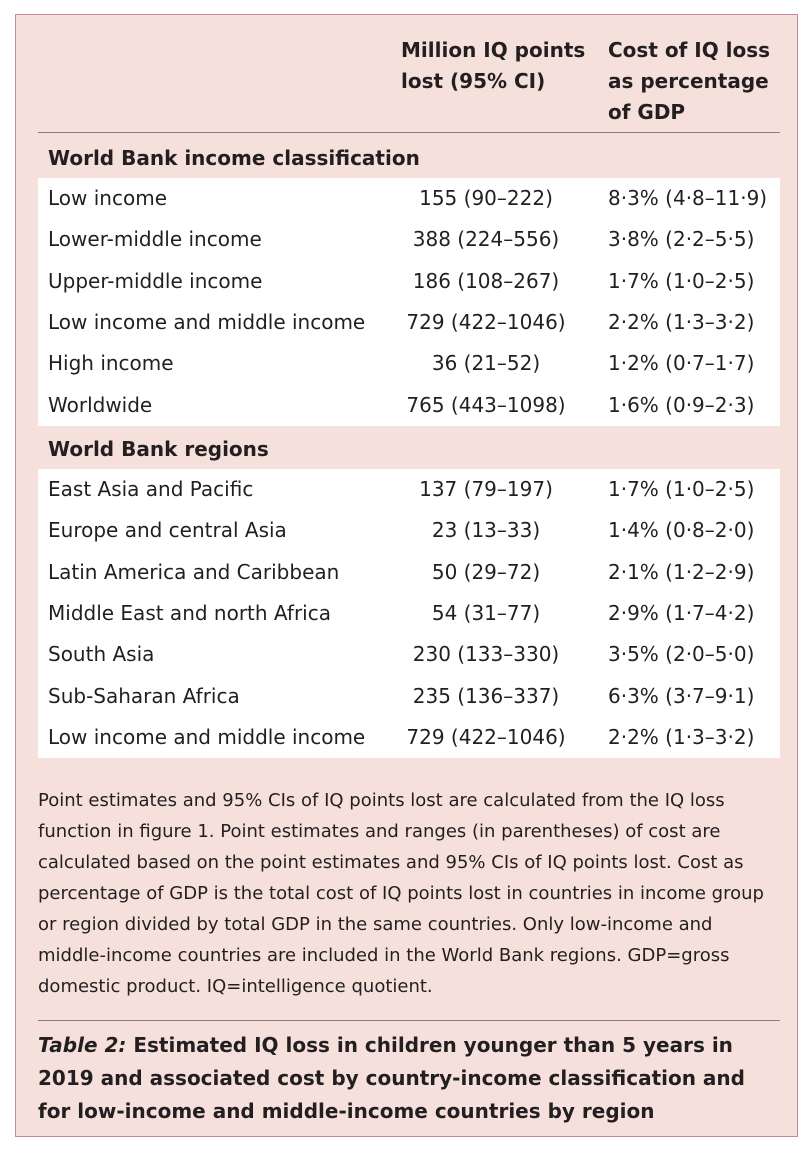 The height and width of the screenshot is (1150, 812). Describe the element at coordinates (486, 280) in the screenshot. I see `row-iq-value: 186 (108–267)` at that location.